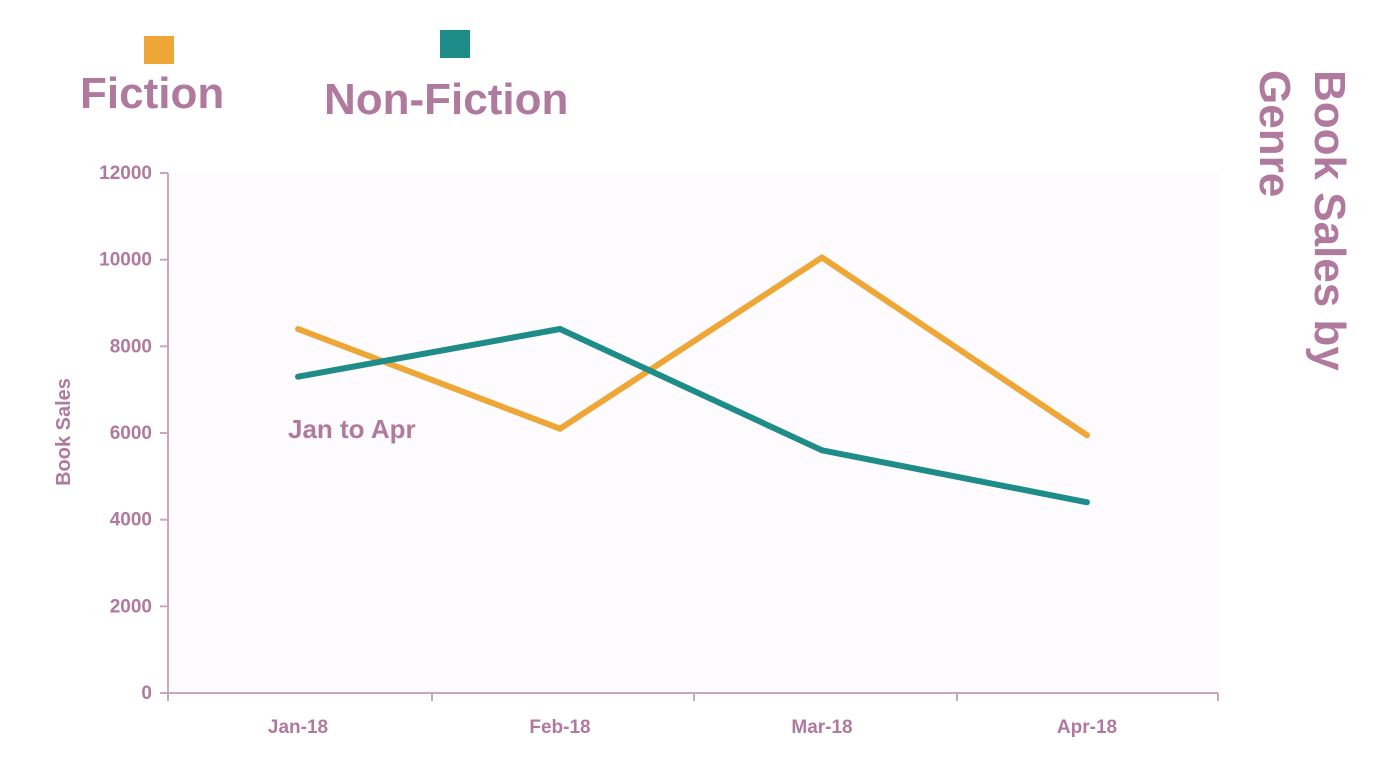 The width and height of the screenshot is (1400, 758). Describe the element at coordinates (1087, 727) in the screenshot. I see `x-tick-label: Apr-18` at that location.